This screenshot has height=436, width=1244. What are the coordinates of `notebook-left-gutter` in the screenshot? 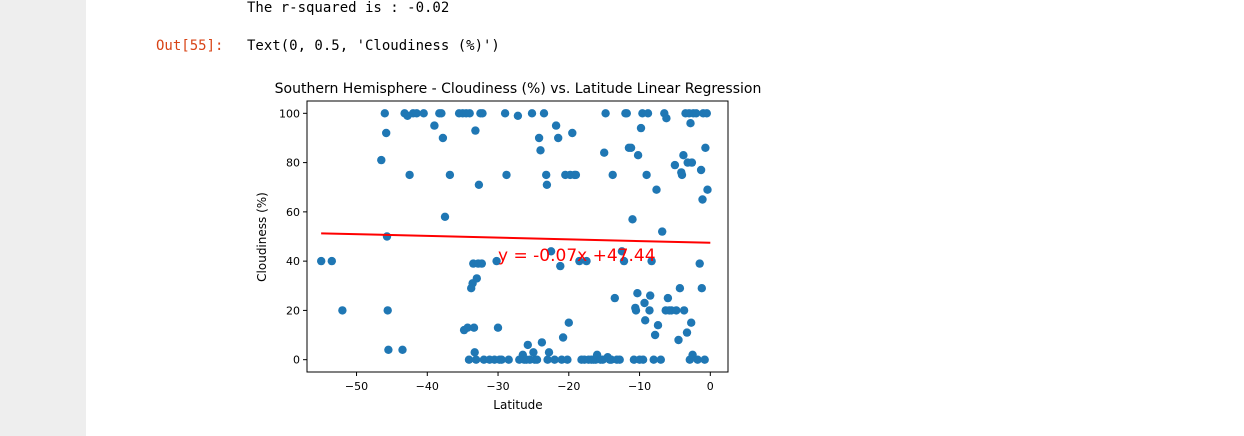 It's located at (43, 218).